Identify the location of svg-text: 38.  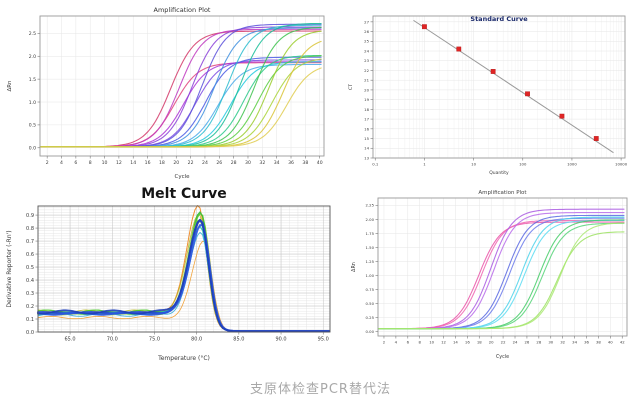
(598, 341).